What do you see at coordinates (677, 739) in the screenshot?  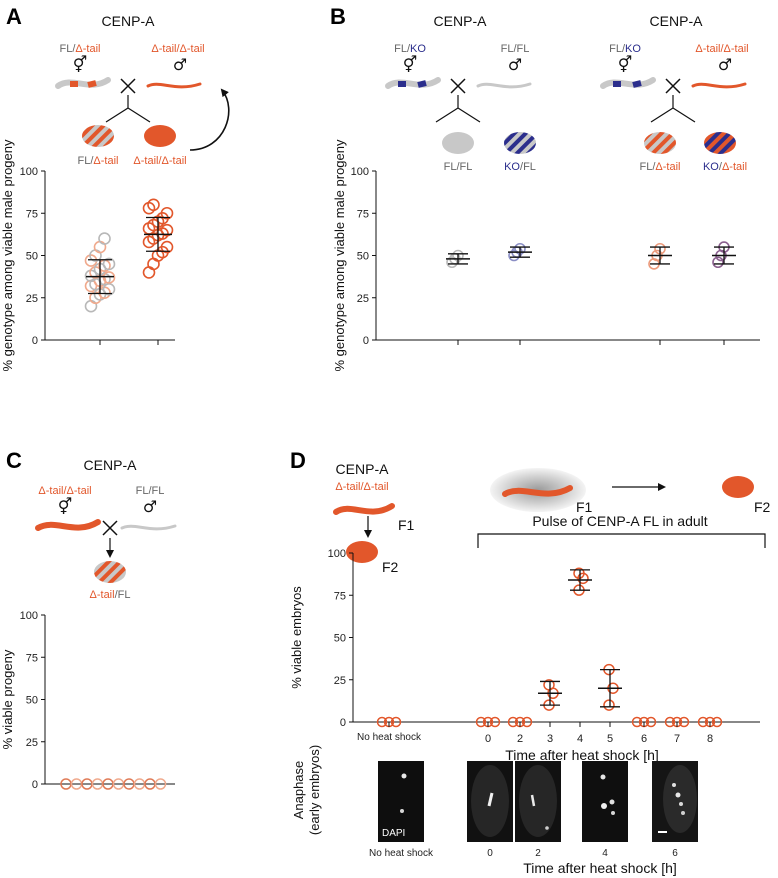 I see `x-tick-label: 7` at bounding box center [677, 739].